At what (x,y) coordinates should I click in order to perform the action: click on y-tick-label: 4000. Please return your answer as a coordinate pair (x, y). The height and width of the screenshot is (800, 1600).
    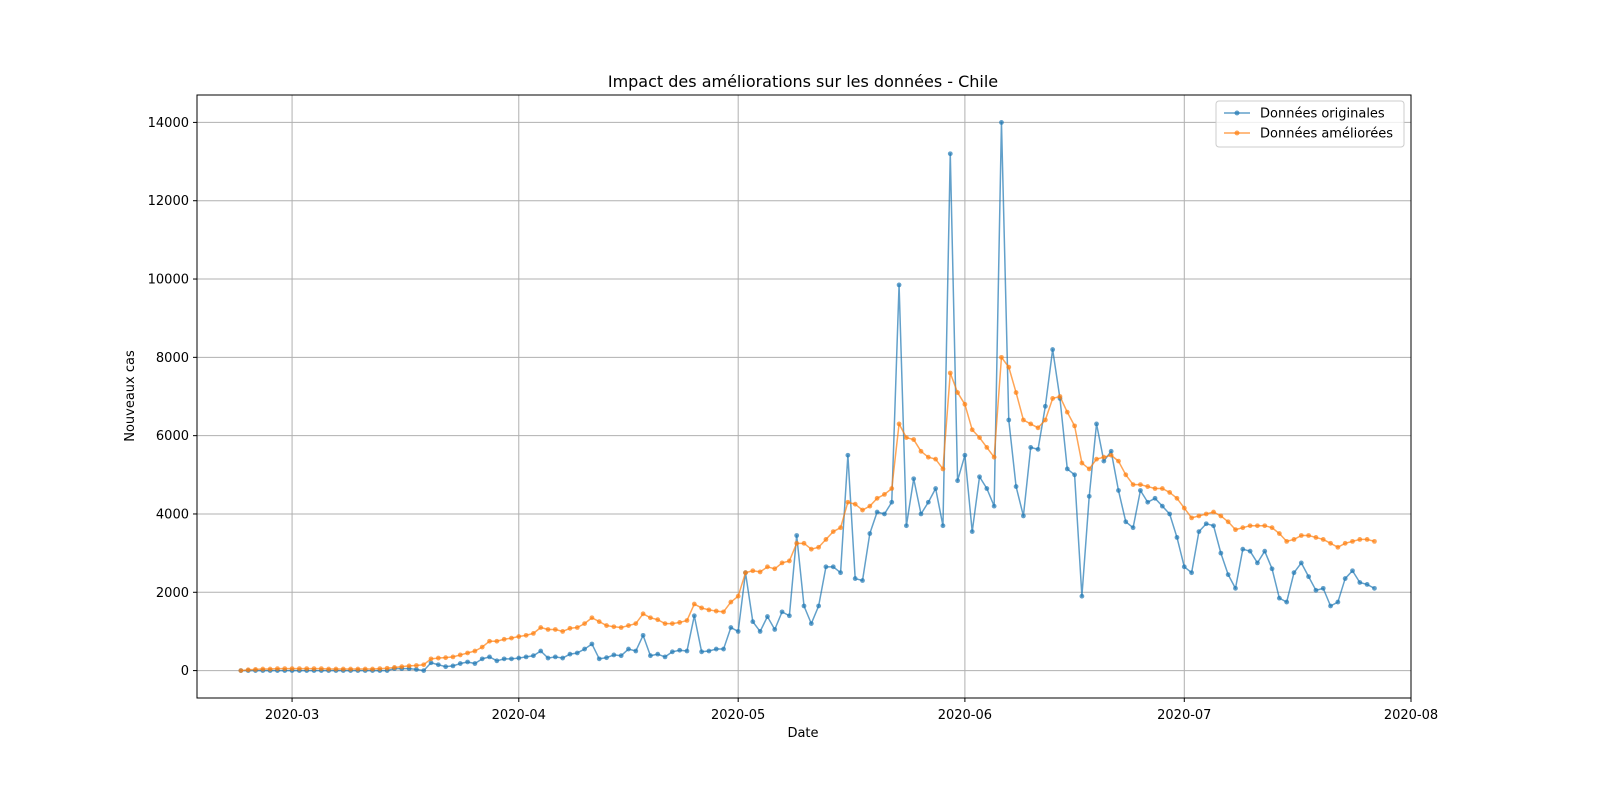
    Looking at the image, I should click on (172, 514).